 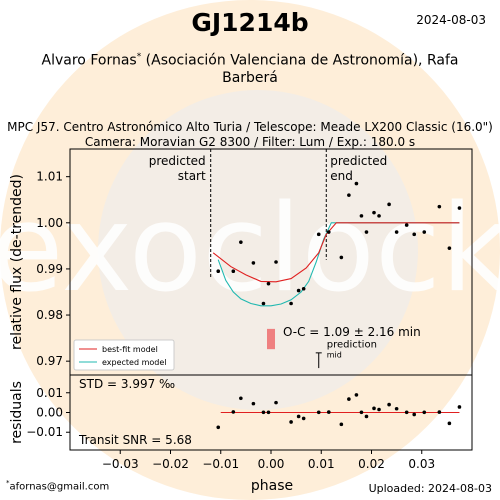 I want to click on xtick-label: 0.03, so click(x=421, y=464).